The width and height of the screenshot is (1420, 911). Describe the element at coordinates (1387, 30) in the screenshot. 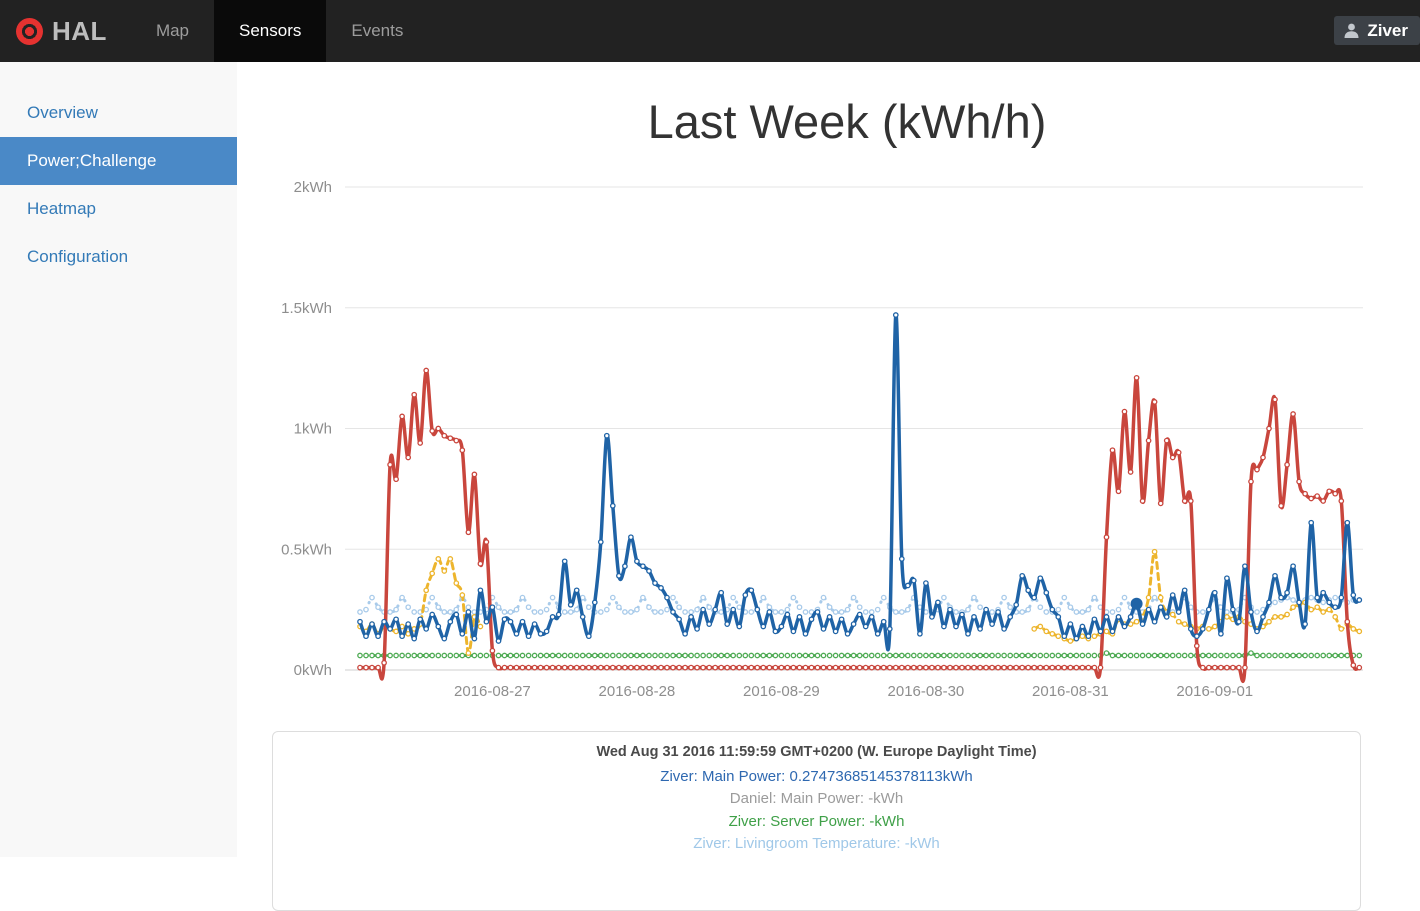

I see `user-name: Ziver` at that location.